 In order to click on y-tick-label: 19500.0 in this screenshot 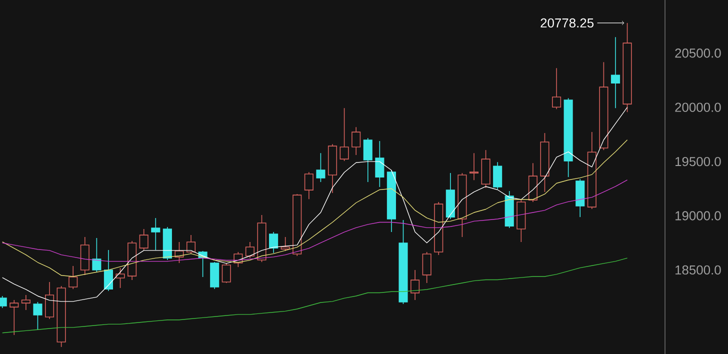, I will do `click(698, 161)`.